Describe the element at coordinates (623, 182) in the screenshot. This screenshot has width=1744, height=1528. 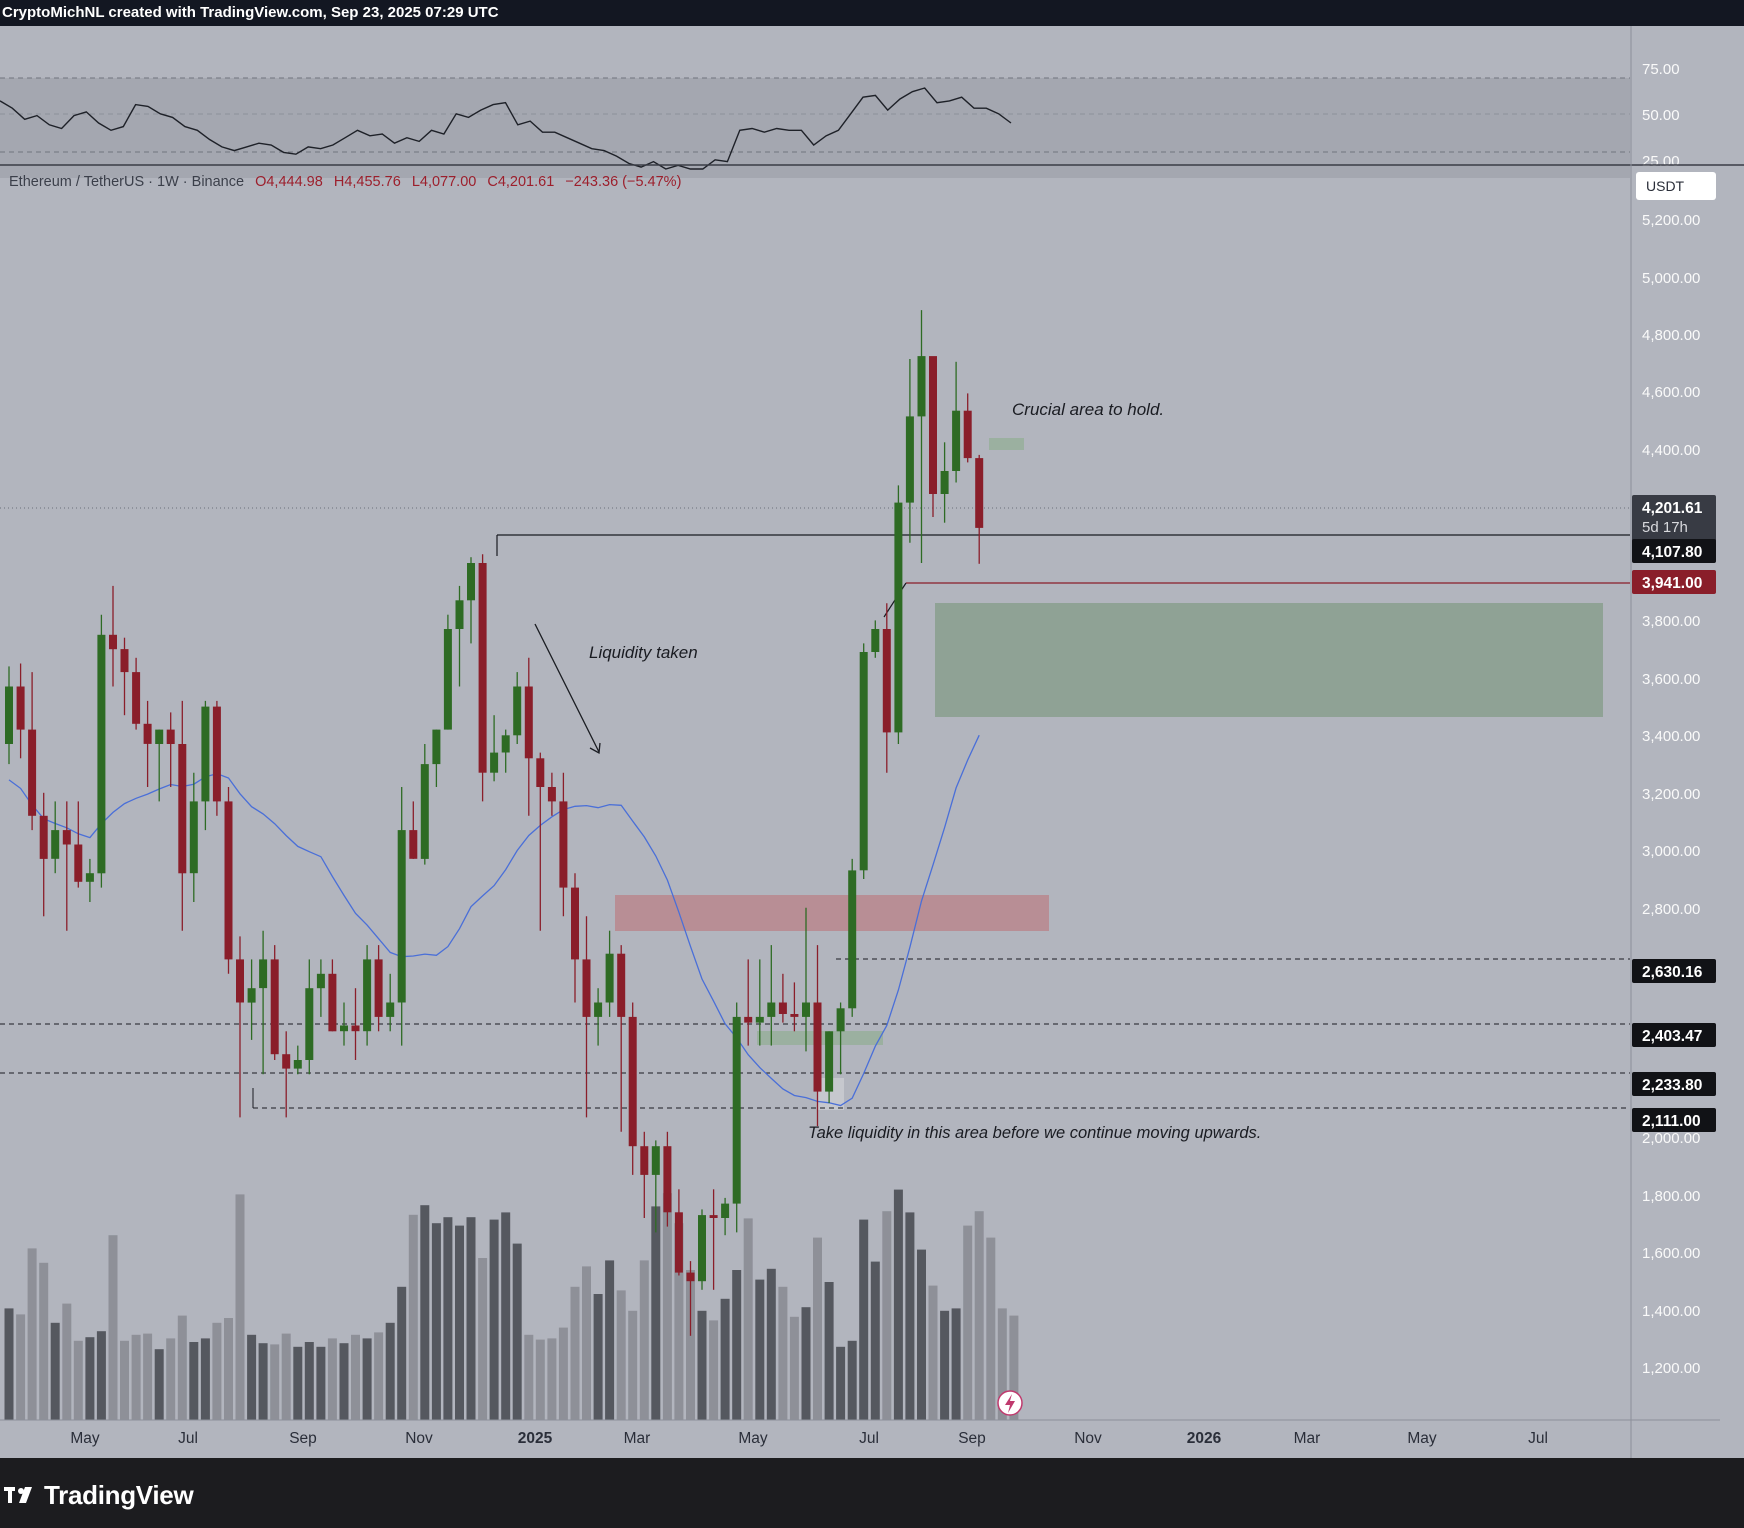
I see `legend-change: −243.36 (−5.47%)` at that location.